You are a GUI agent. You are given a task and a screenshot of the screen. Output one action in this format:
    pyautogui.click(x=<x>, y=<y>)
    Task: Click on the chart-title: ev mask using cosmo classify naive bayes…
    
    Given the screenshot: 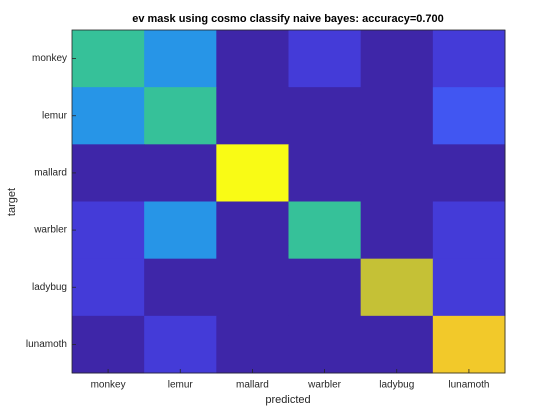 What is the action you would take?
    pyautogui.click(x=288, y=19)
    